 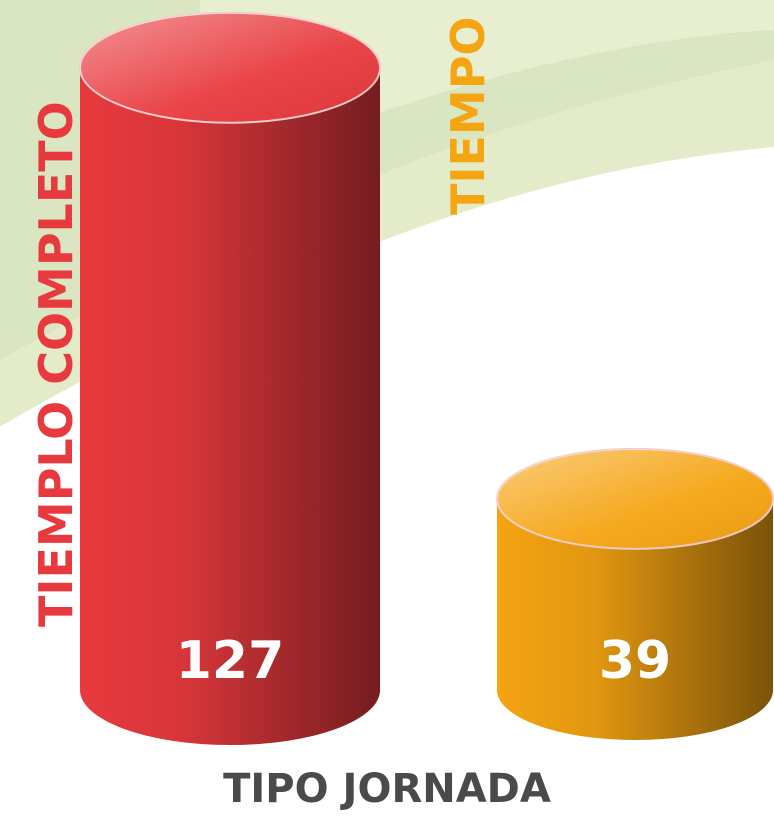 I want to click on x-axis-title: TIPO JORNADA, so click(x=387, y=789).